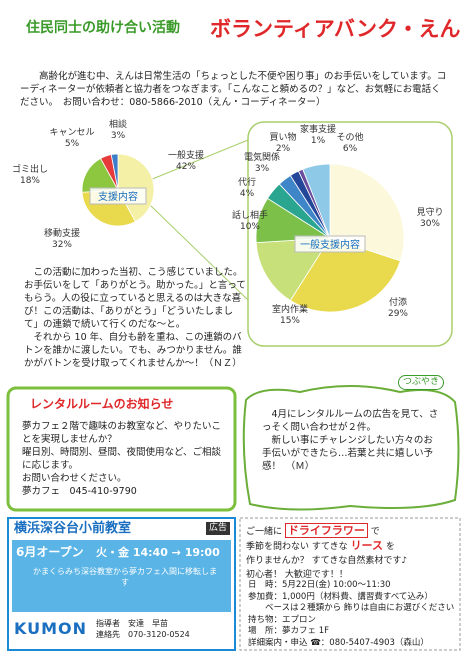  I want to click on rental-line: お問い合わせください。, so click(74, 478).